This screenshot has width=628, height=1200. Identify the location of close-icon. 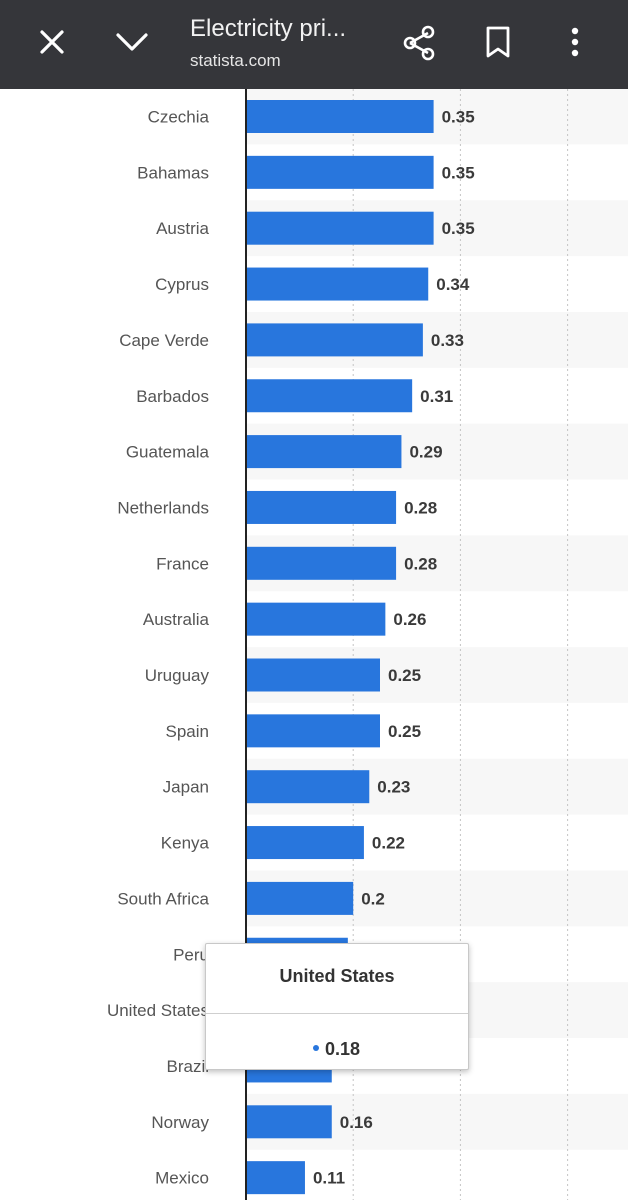
(52, 42).